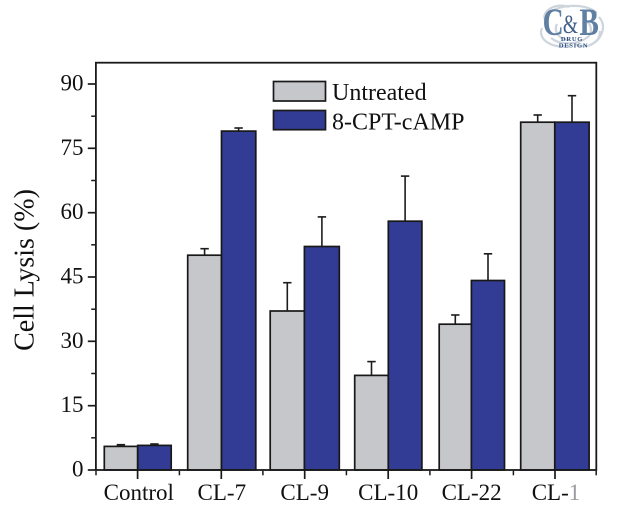 Image resolution: width=626 pixels, height=521 pixels. Describe the element at coordinates (472, 492) in the screenshot. I see `svg-text: CL-22` at that location.